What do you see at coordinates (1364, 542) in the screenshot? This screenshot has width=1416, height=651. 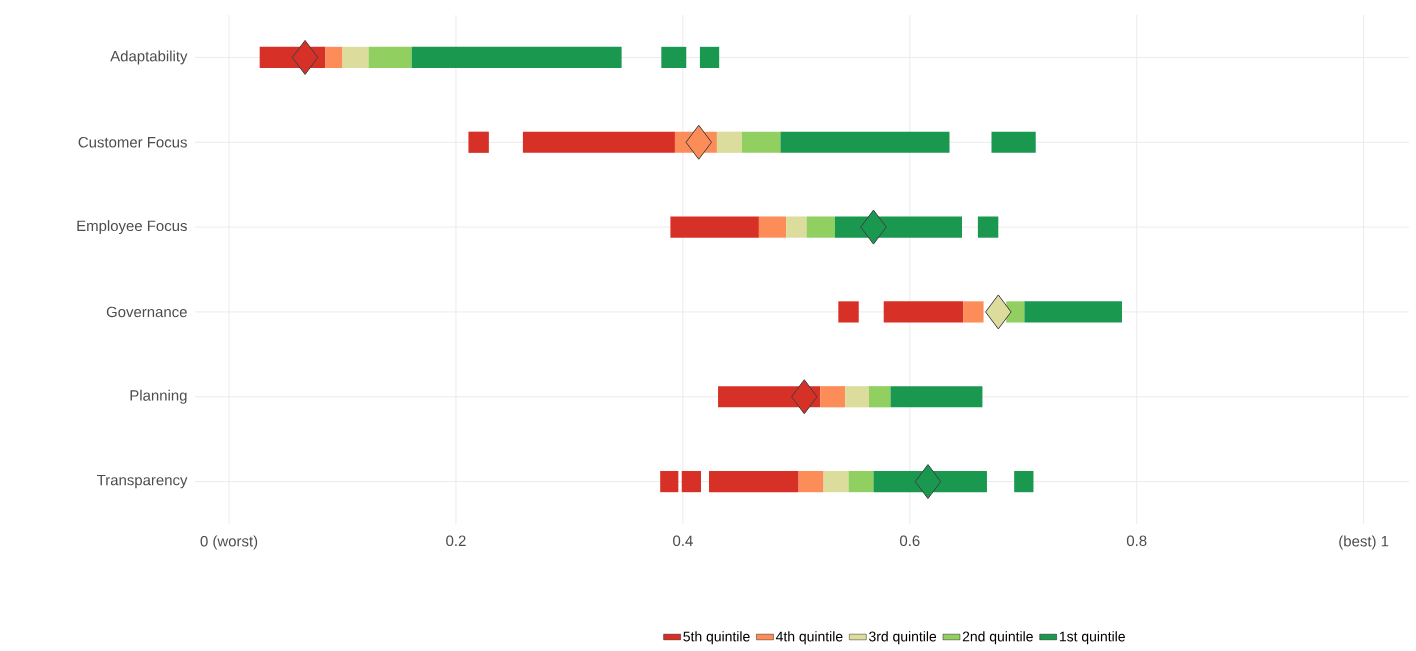 I see `x-tick-label: (best) 1` at bounding box center [1364, 542].